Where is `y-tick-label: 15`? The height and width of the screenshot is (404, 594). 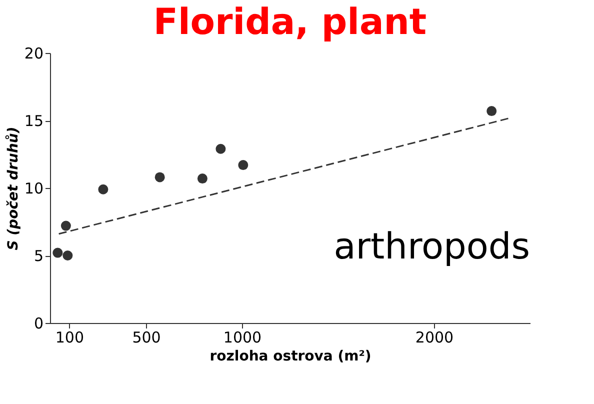
y-tick-label: 15 is located at coordinates (34, 121).